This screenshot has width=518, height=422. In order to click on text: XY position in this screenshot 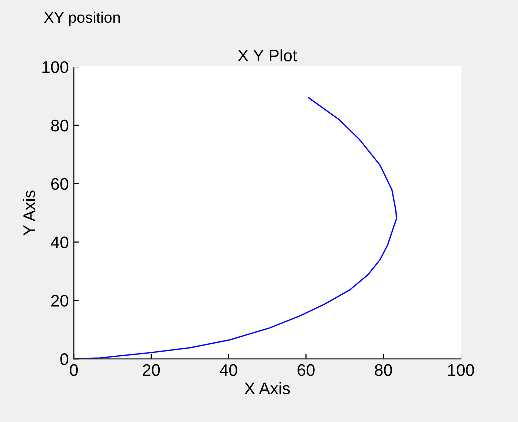, I will do `click(82, 19)`.